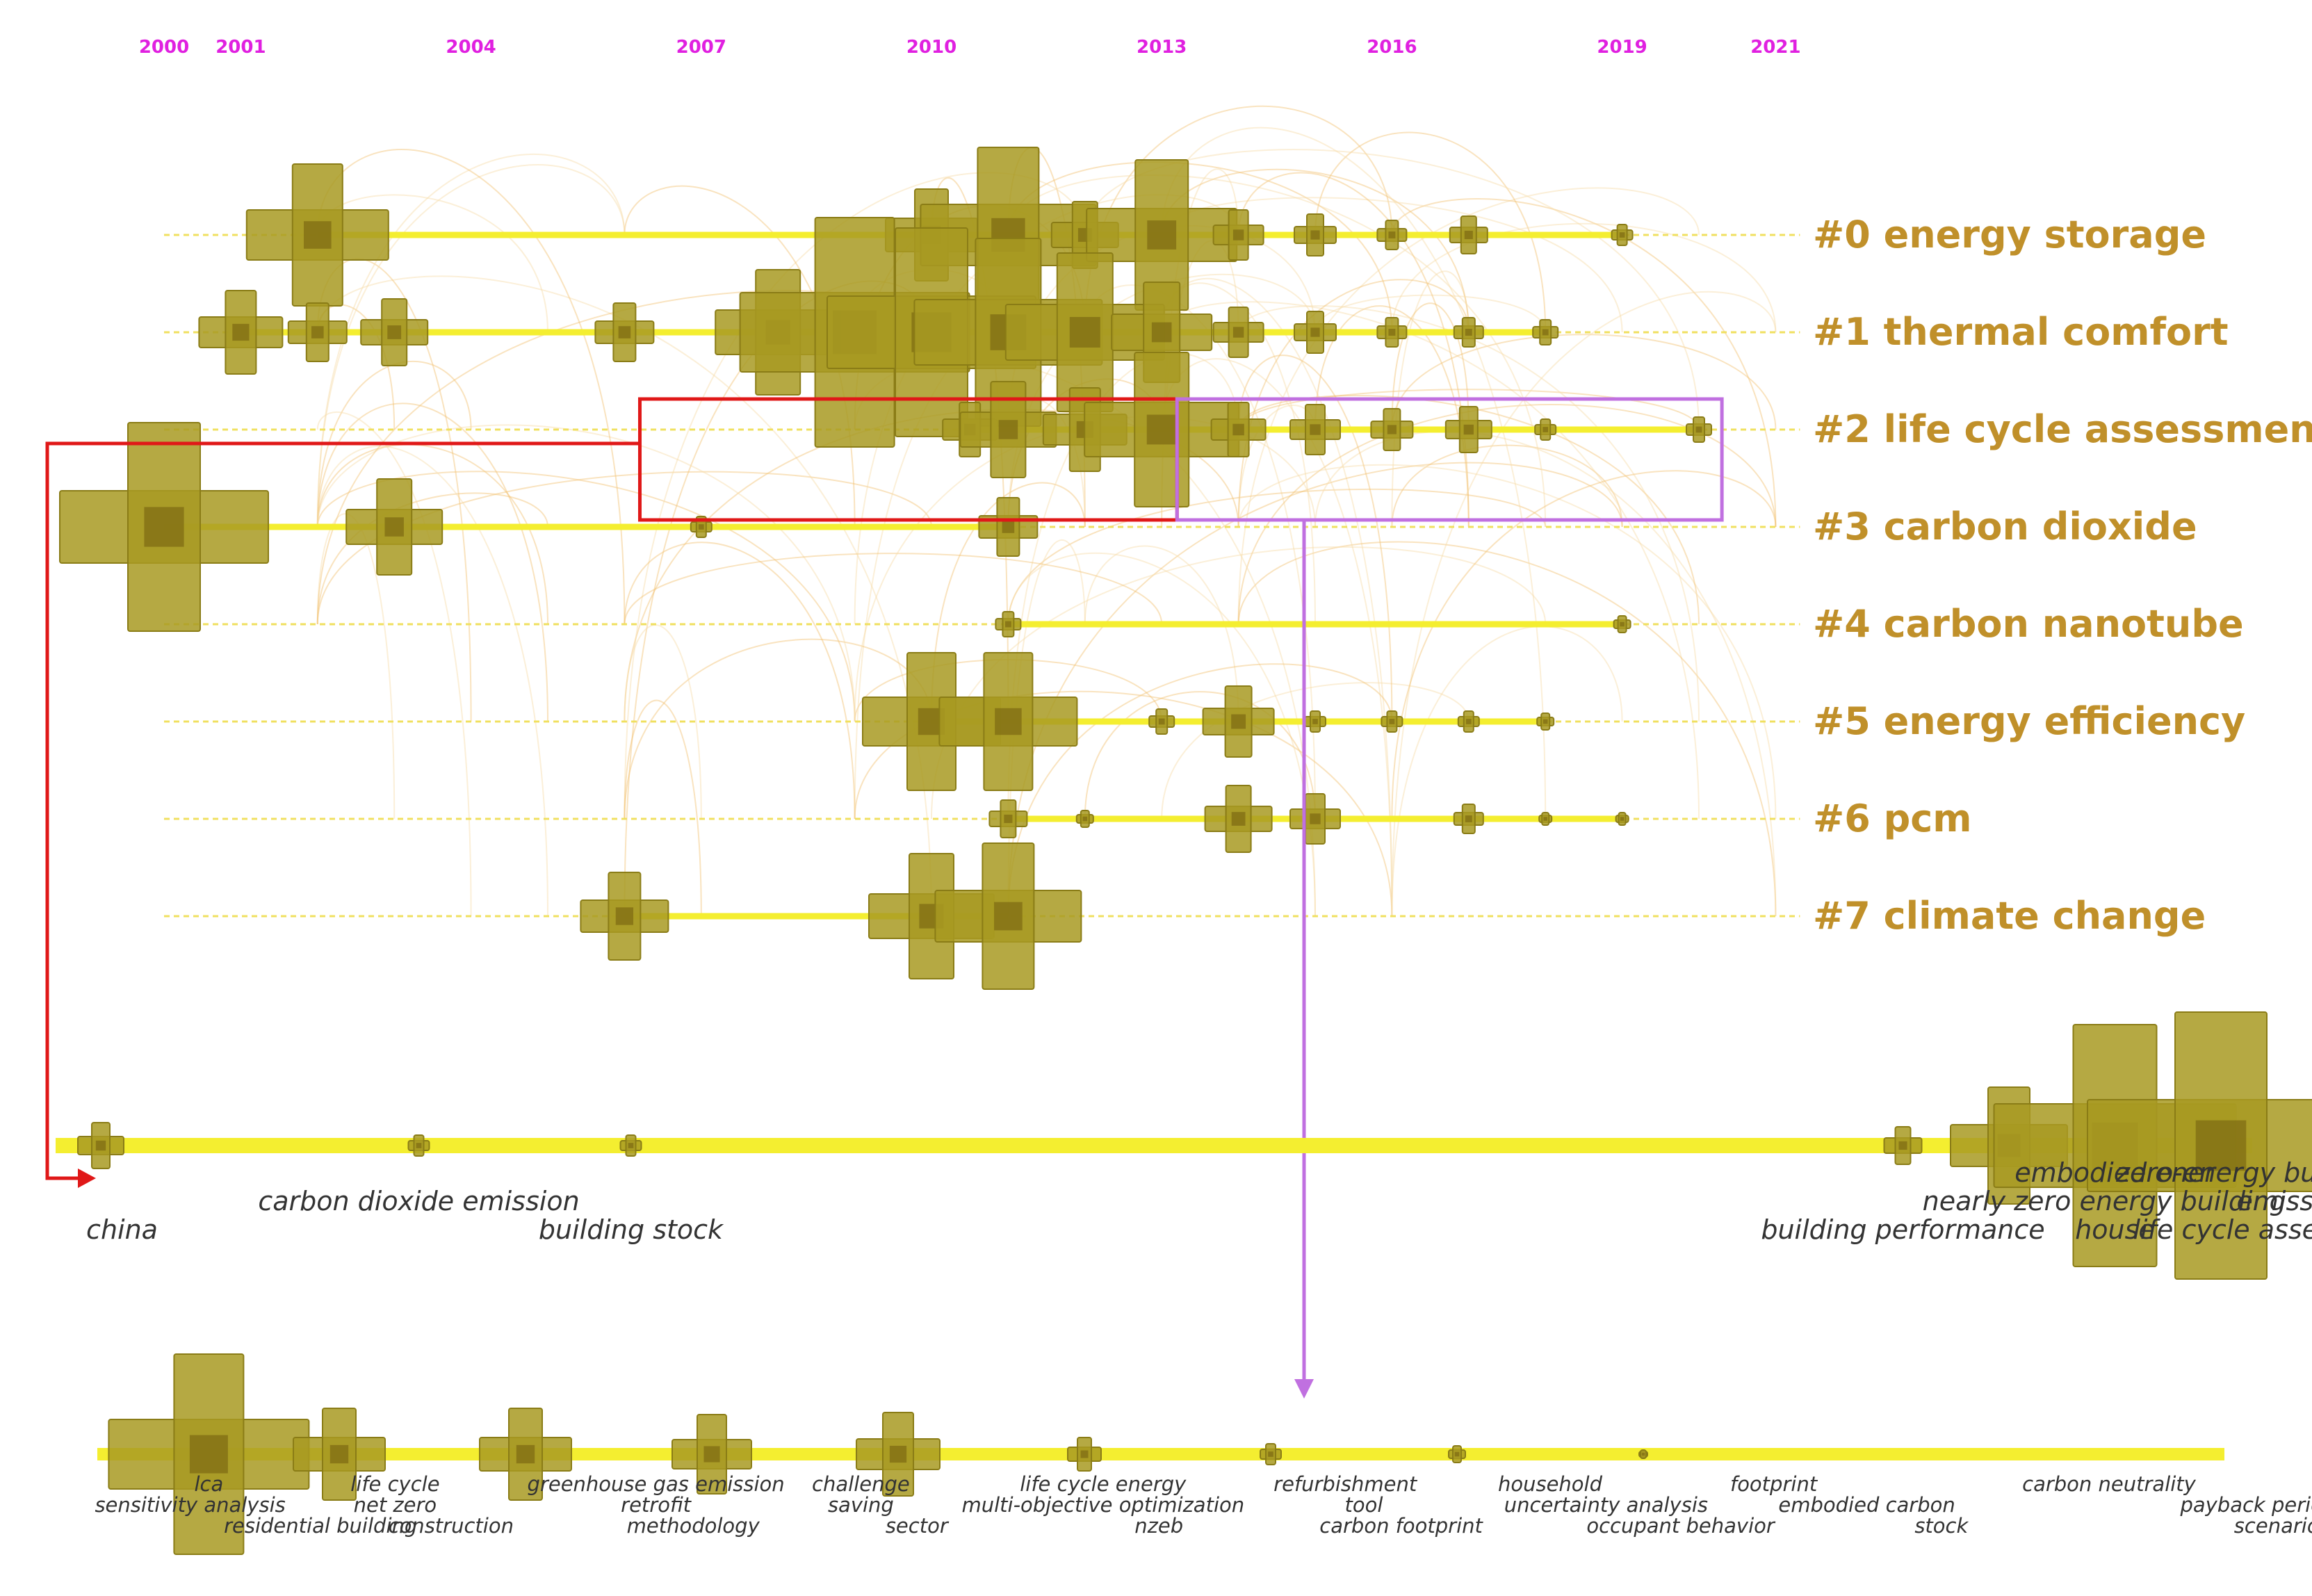  I want to click on detail1-keyword: carbon dioxide emission, so click(418, 1201).